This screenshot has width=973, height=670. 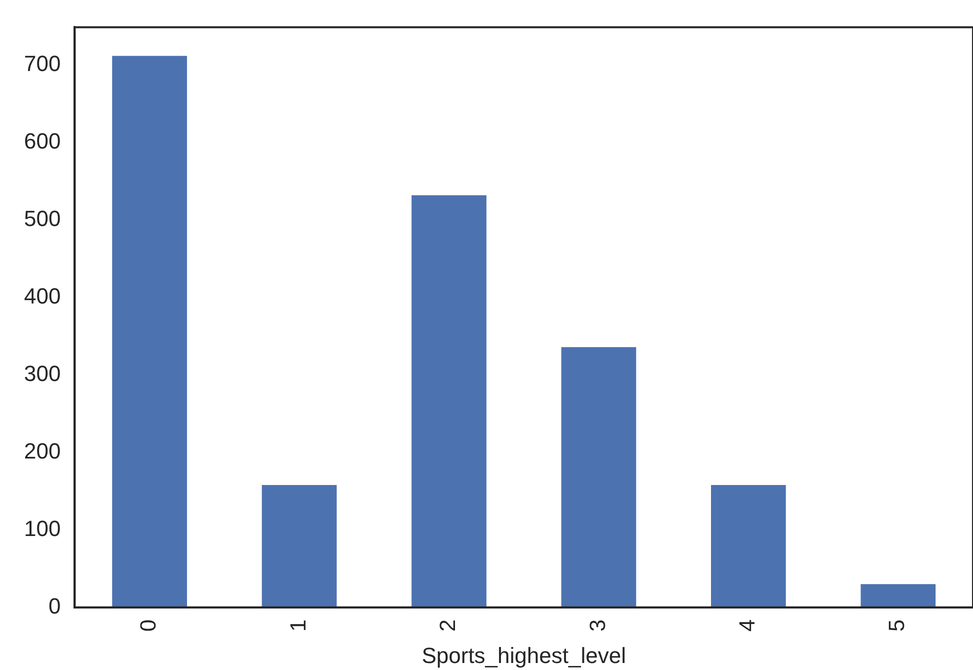 I want to click on x-tick-label: 4, so click(x=747, y=625).